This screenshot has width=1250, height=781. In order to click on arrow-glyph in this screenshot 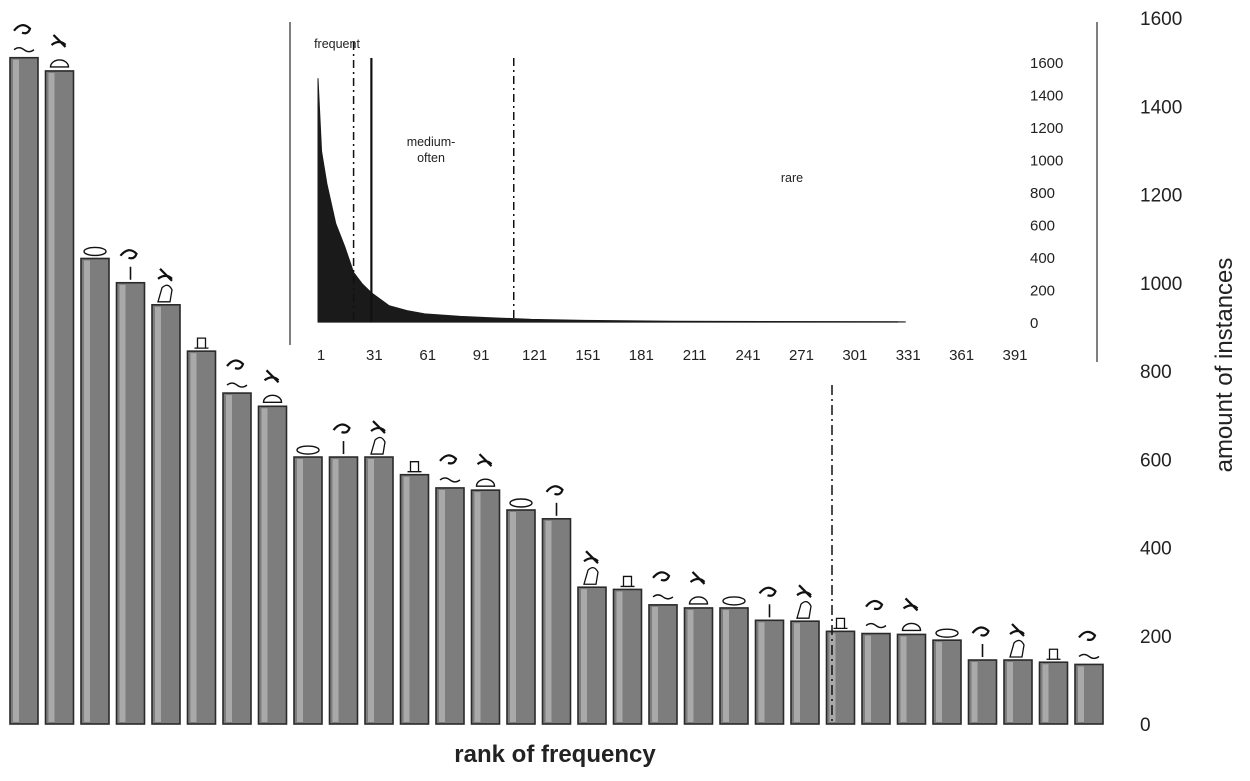, I will do `click(1089, 645)`.